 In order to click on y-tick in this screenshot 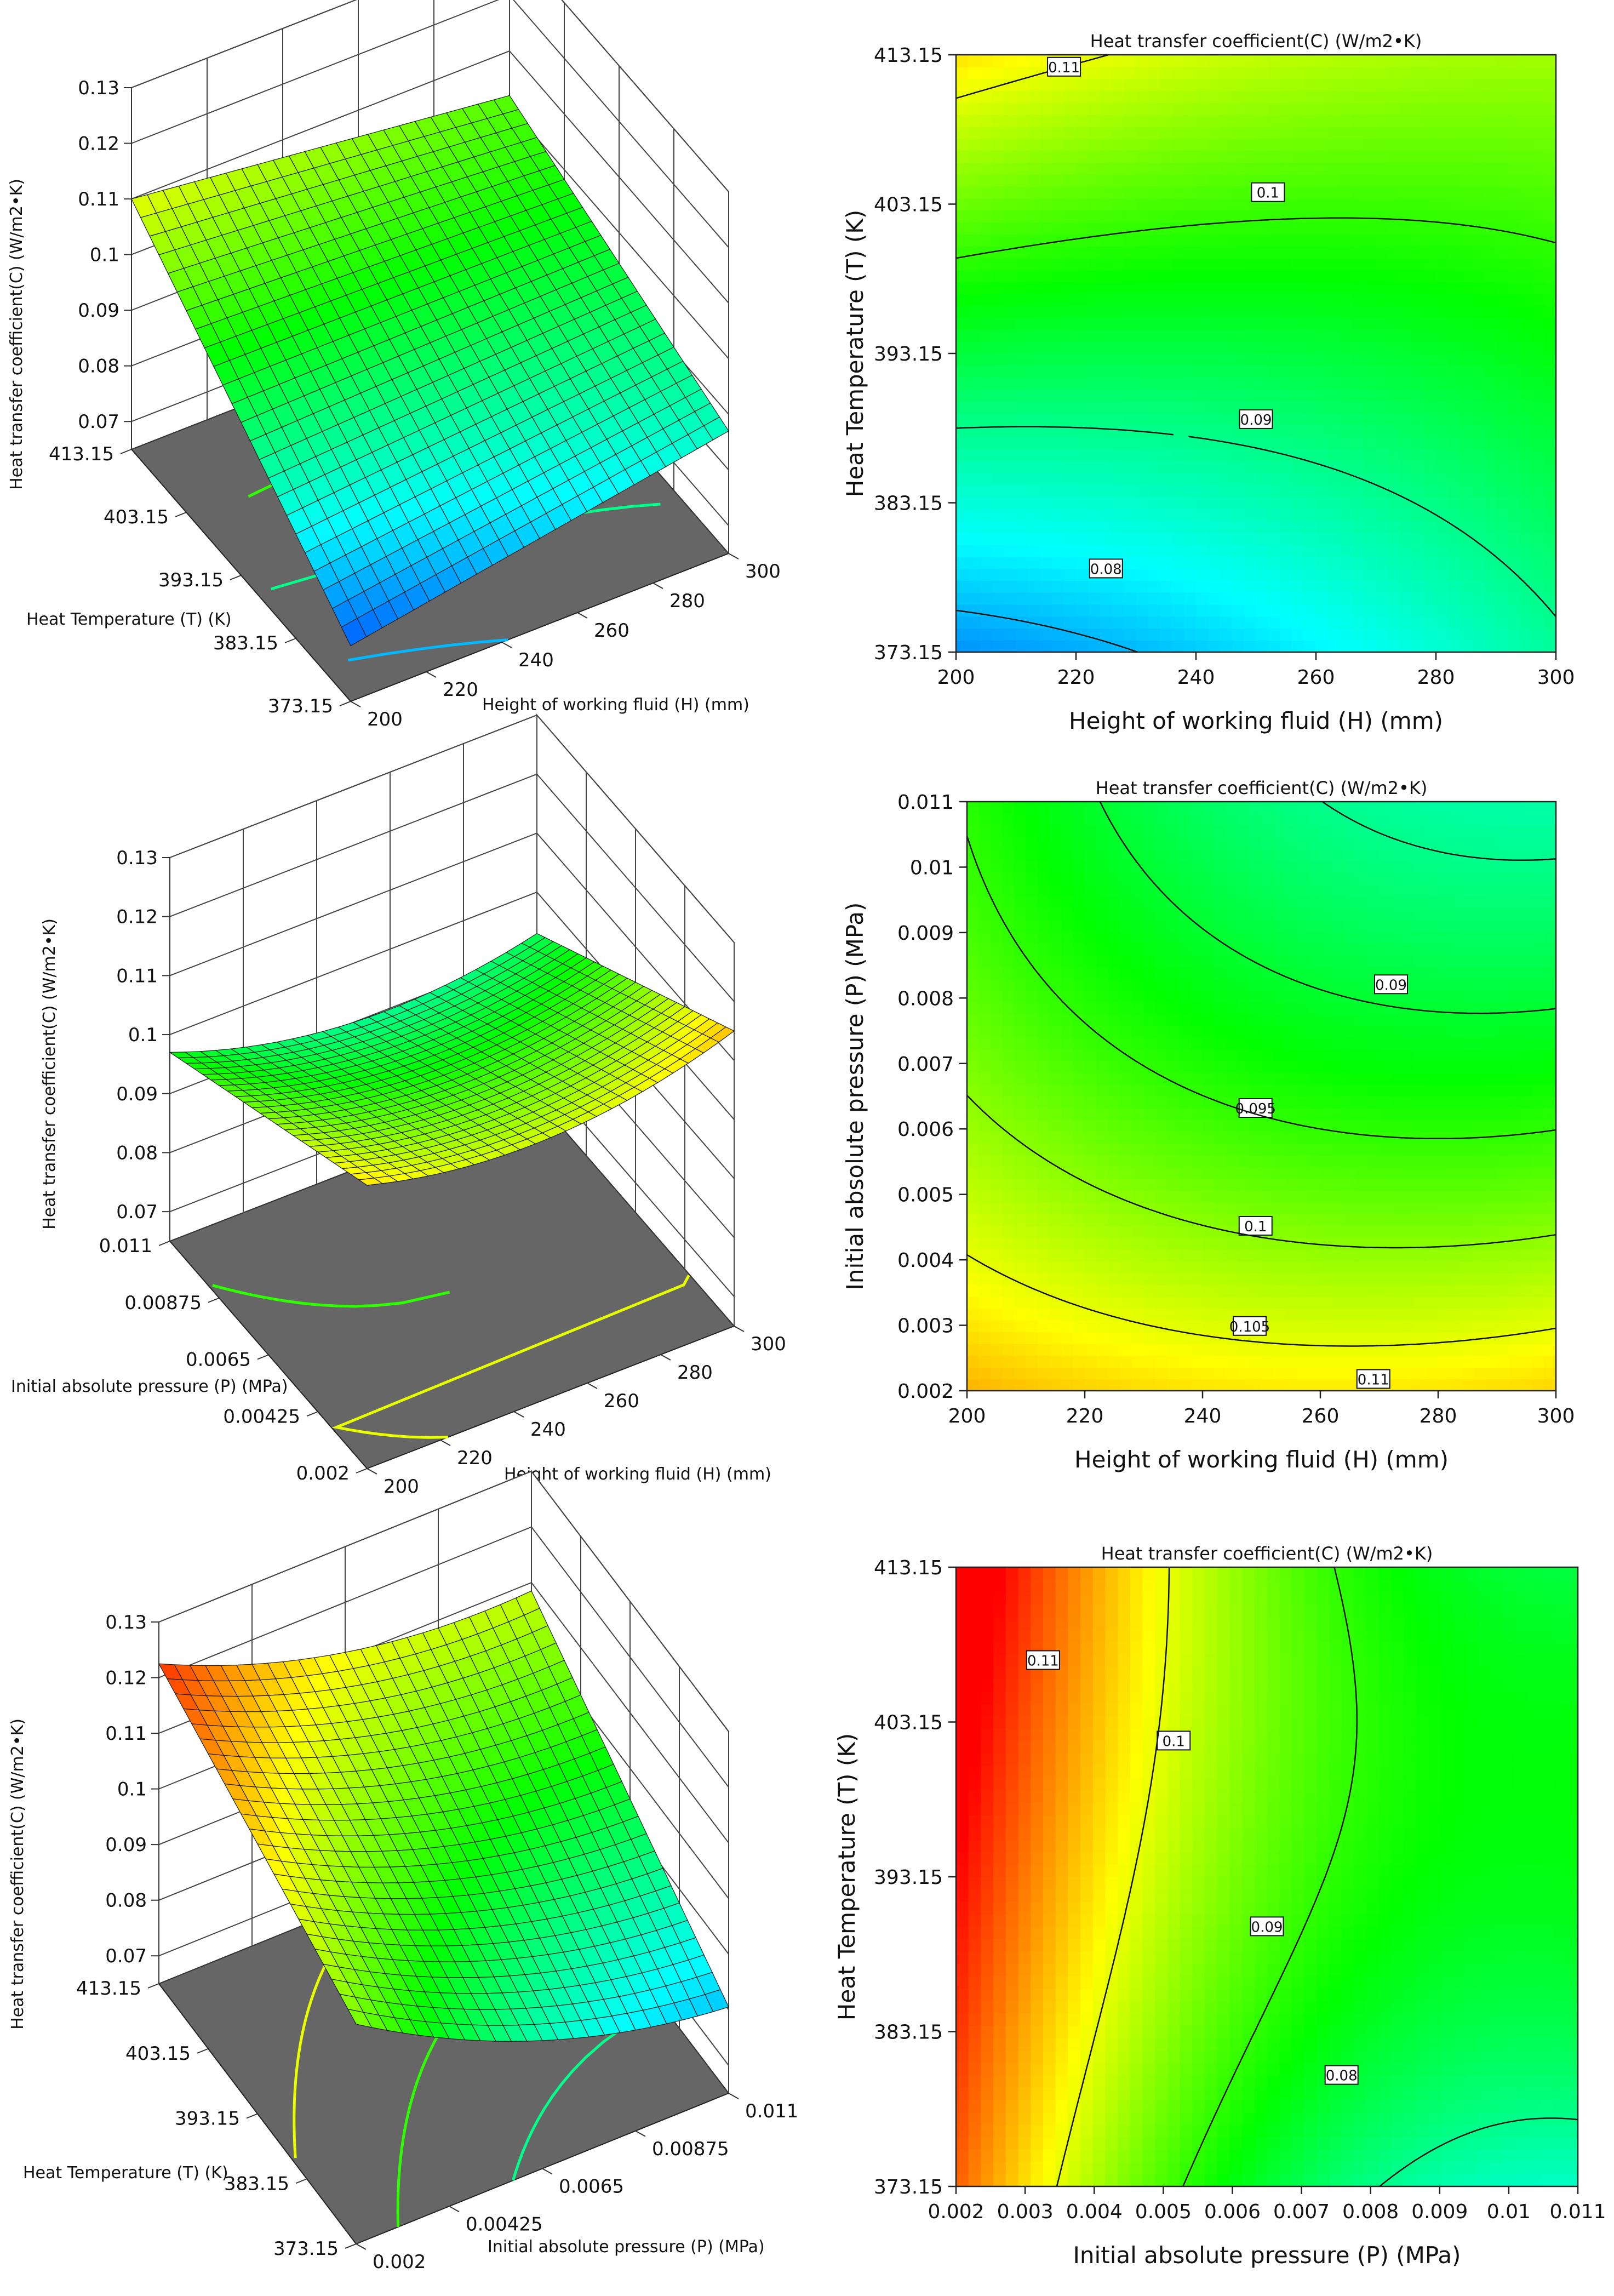, I will do `click(181, 514)`.